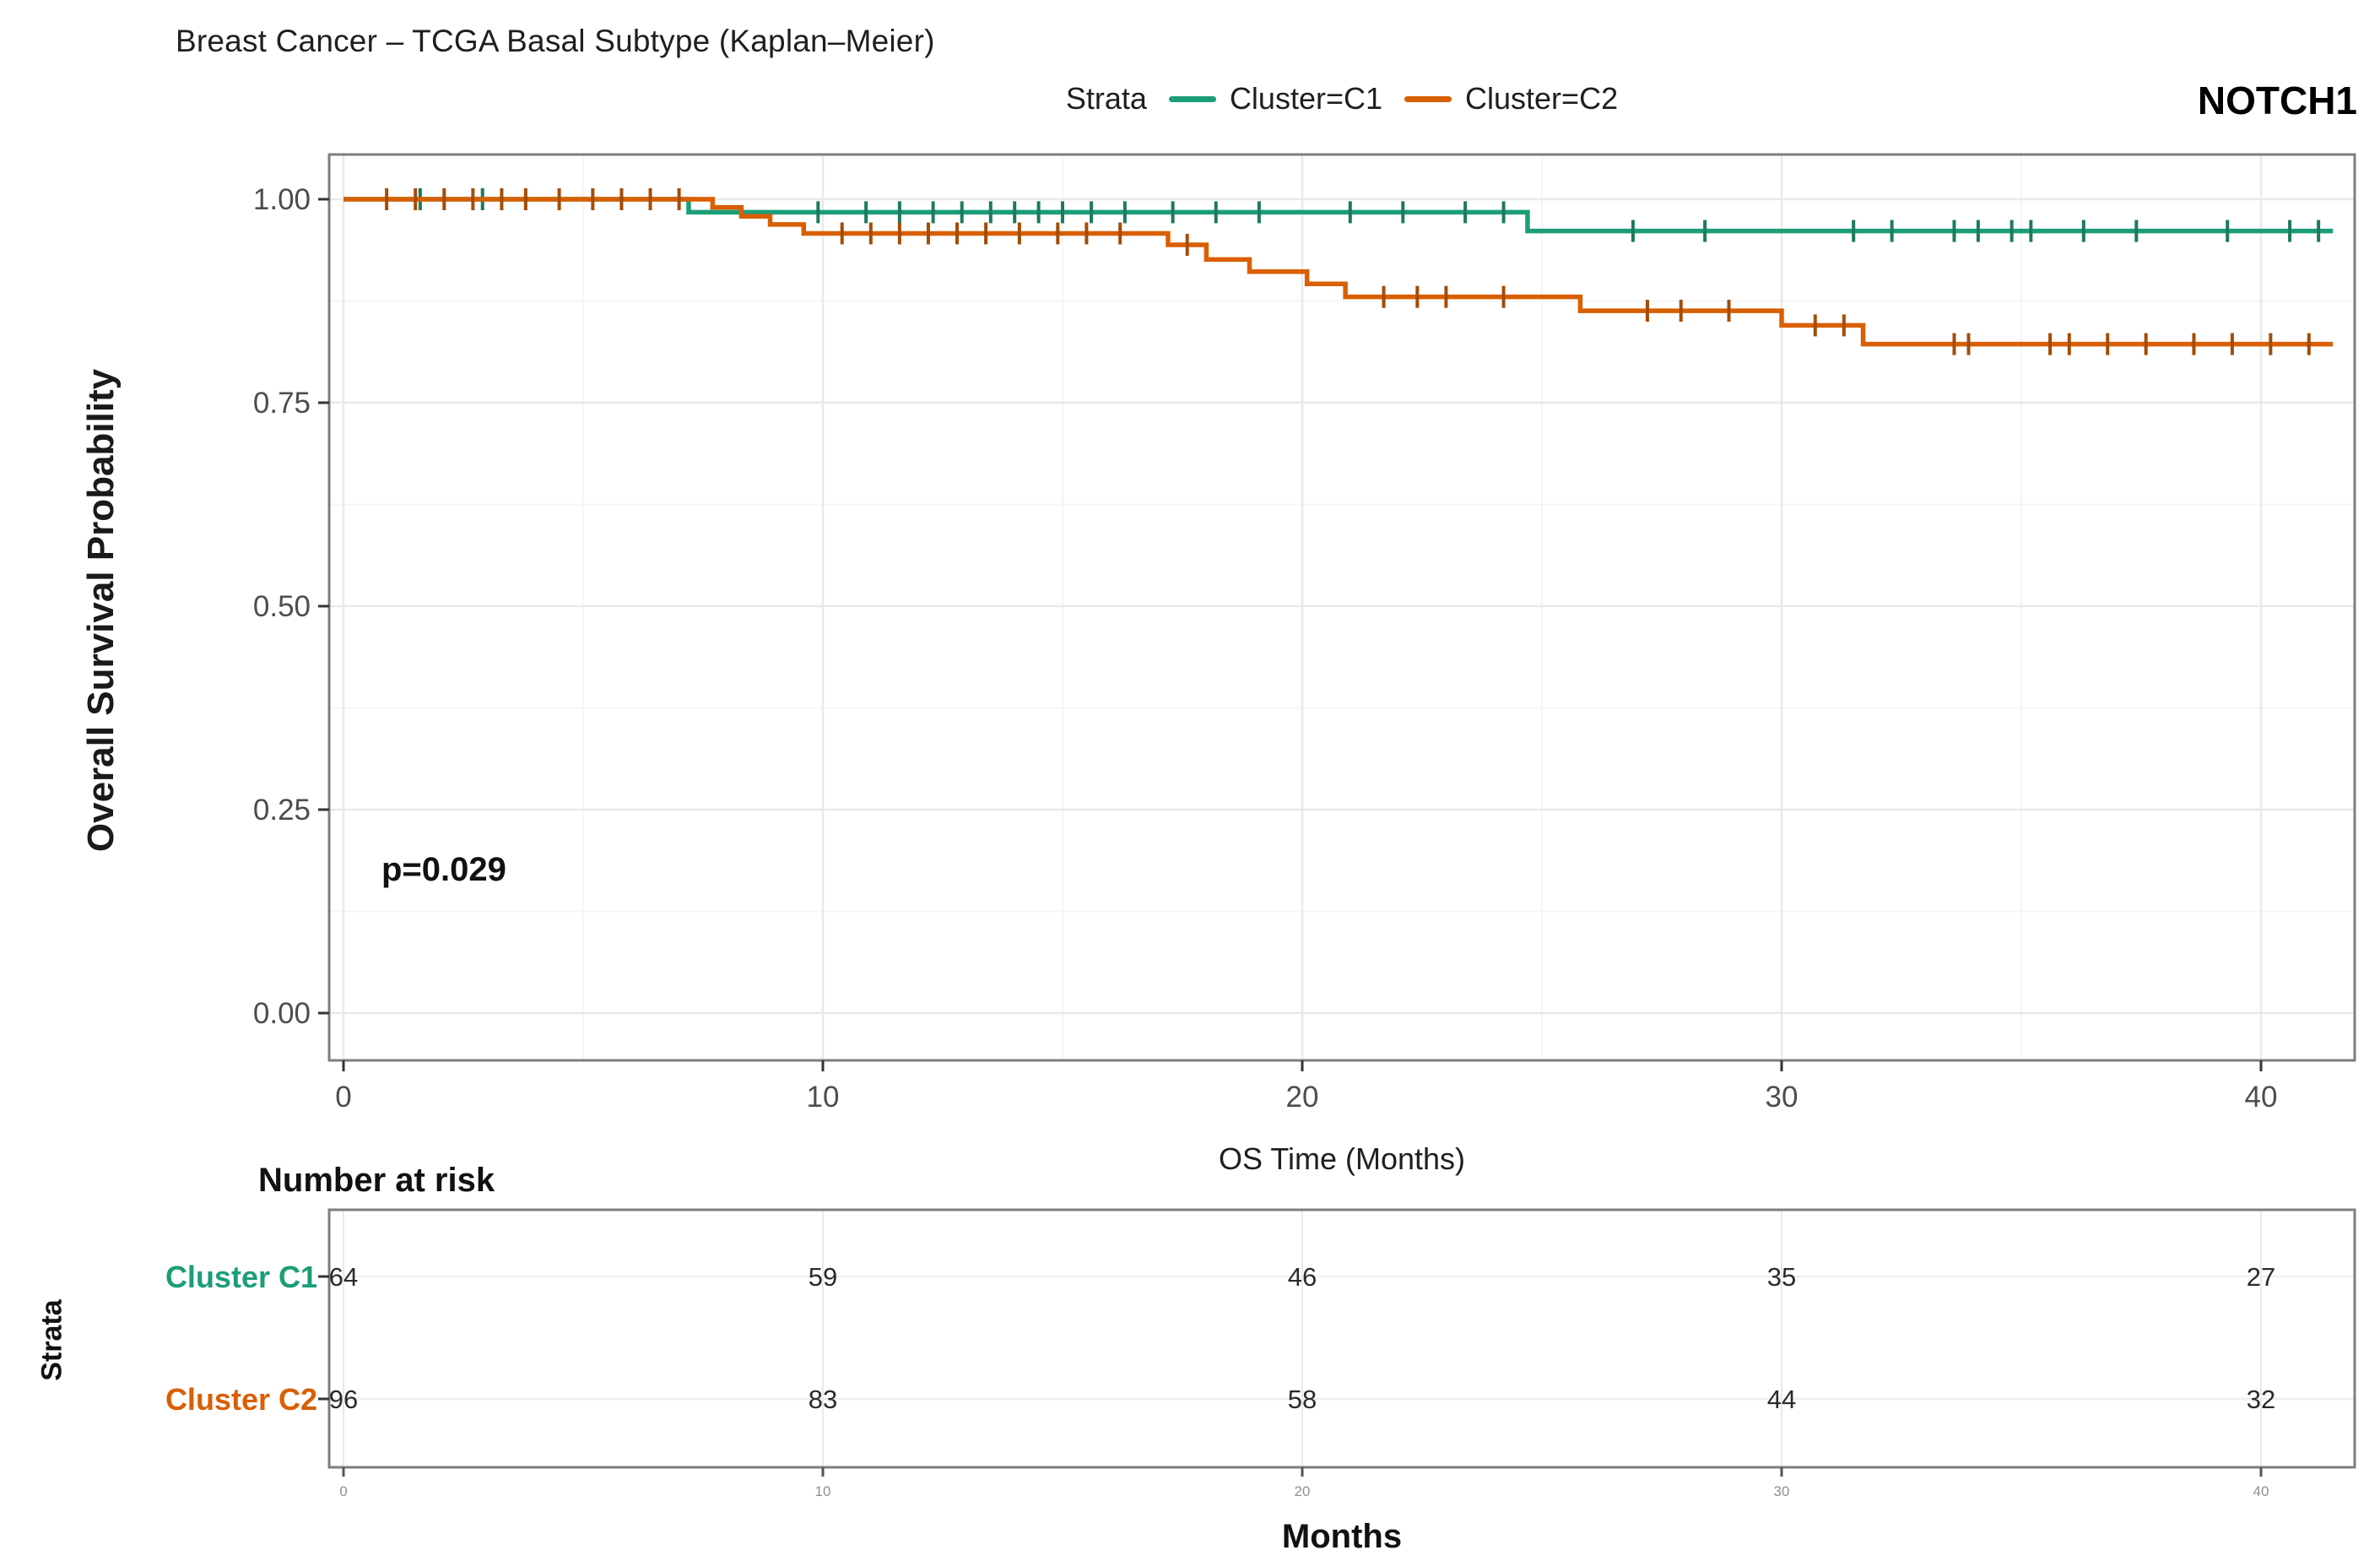  What do you see at coordinates (1338, 272) in the screenshot?
I see `km-curve-c2` at bounding box center [1338, 272].